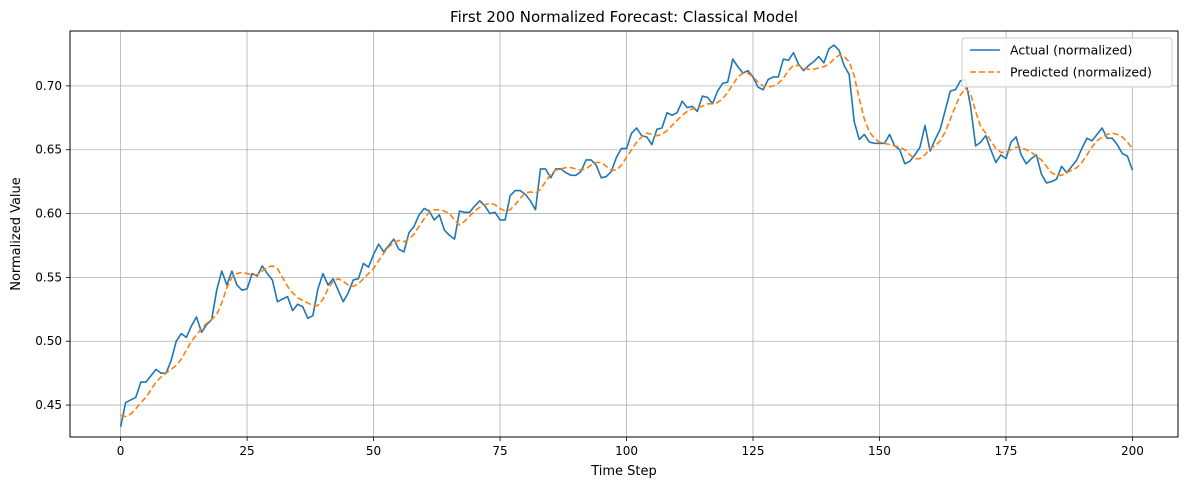 The image size is (1189, 490). I want to click on x-tick-label: 25, so click(246, 451).